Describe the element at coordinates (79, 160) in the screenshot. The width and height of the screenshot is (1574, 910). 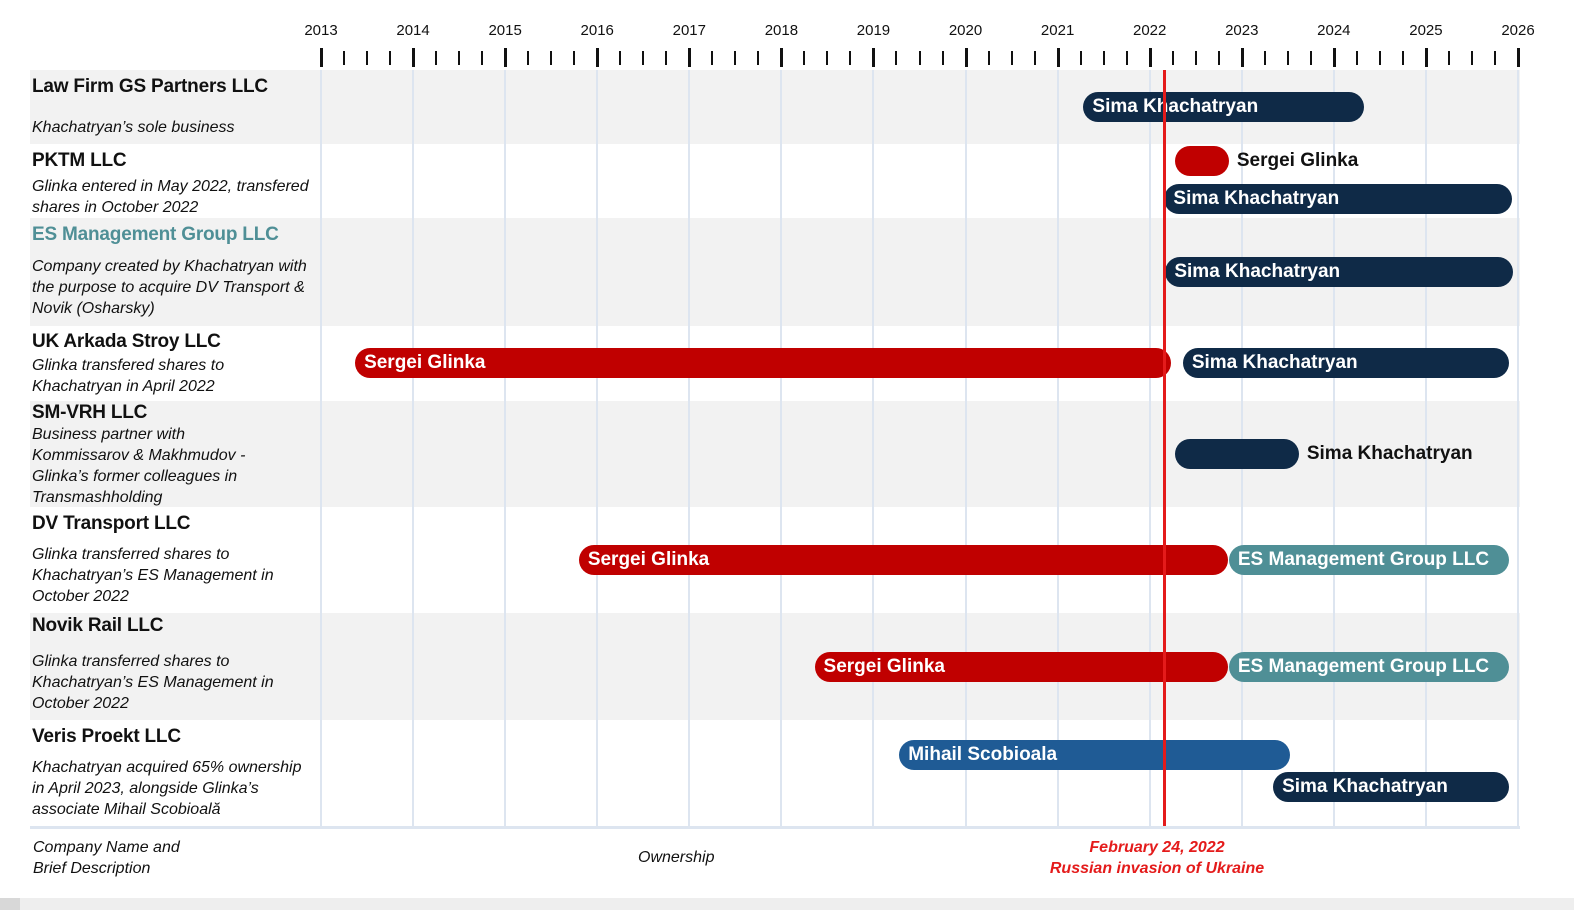
I see `company-name: PKTM LLC` at that location.